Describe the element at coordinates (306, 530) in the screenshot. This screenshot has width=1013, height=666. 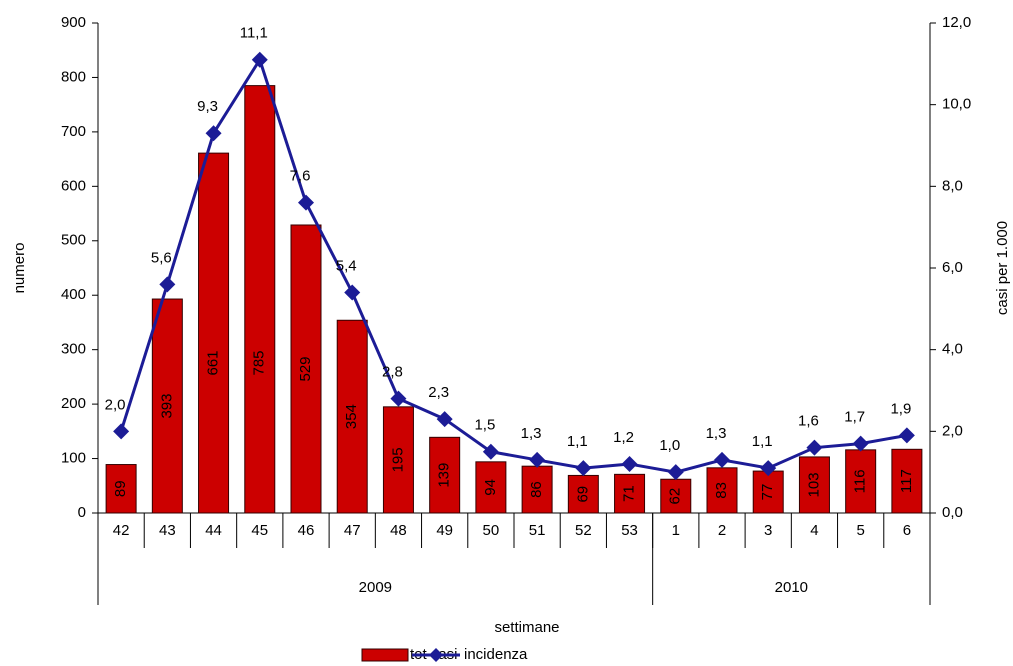
I see `x-tick-label: 46` at that location.